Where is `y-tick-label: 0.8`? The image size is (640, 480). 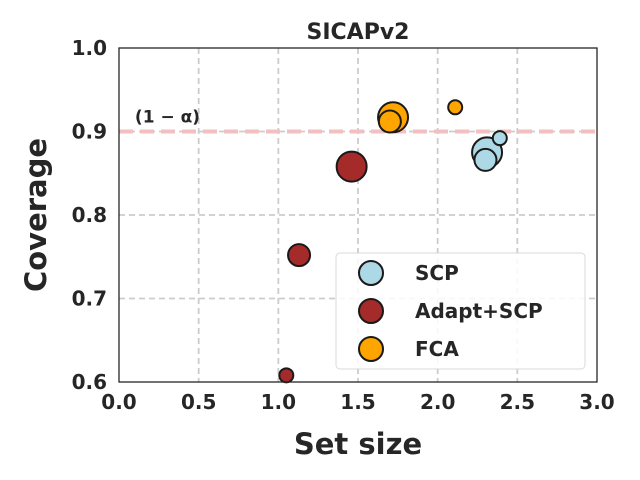 y-tick-label: 0.8 is located at coordinates (89, 215).